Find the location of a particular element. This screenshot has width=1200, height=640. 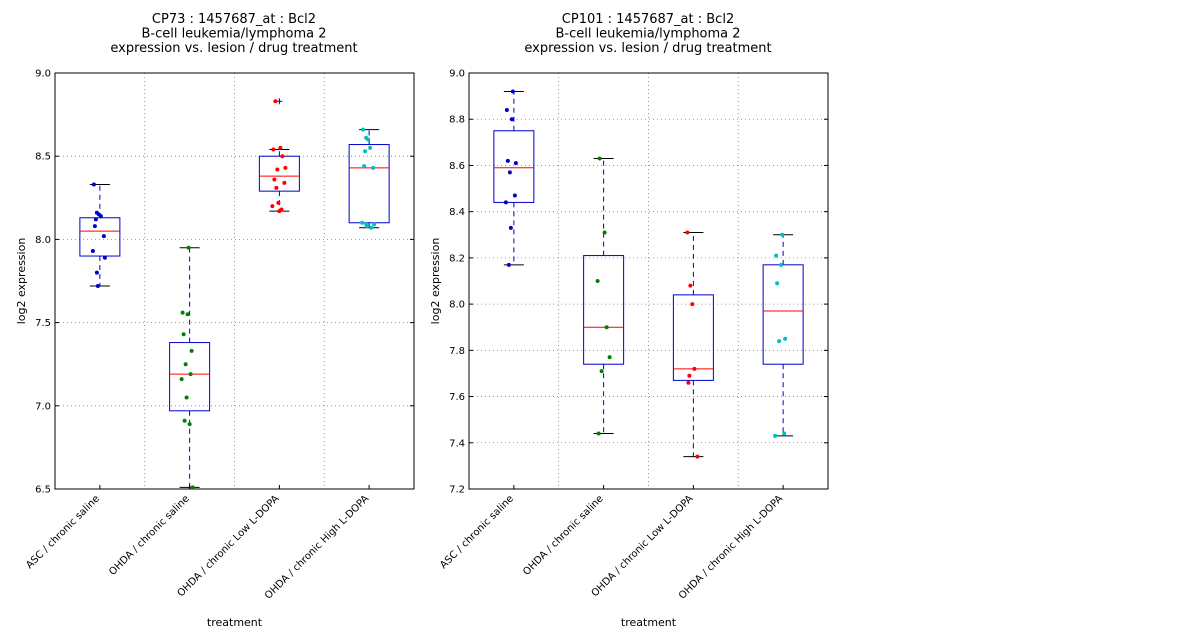

chart-title-line: CP101 : 1457687_at : Bcl2 is located at coordinates (648, 19).